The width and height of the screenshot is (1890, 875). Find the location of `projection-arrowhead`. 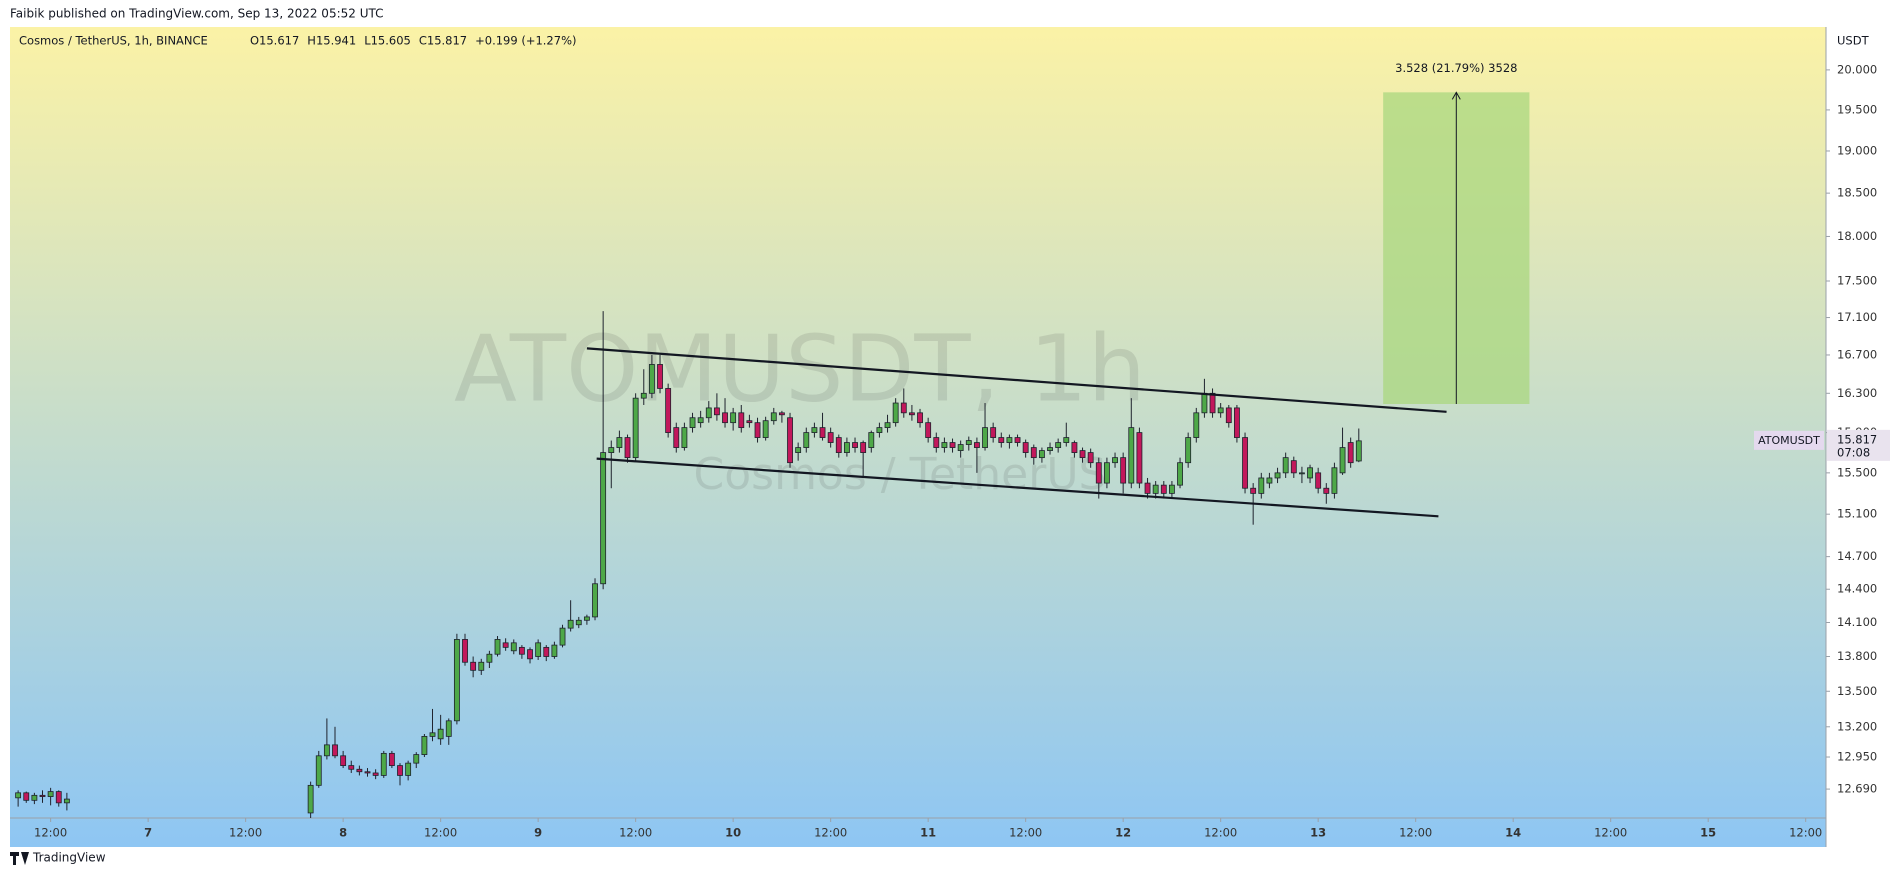

projection-arrowhead is located at coordinates (1456, 95).